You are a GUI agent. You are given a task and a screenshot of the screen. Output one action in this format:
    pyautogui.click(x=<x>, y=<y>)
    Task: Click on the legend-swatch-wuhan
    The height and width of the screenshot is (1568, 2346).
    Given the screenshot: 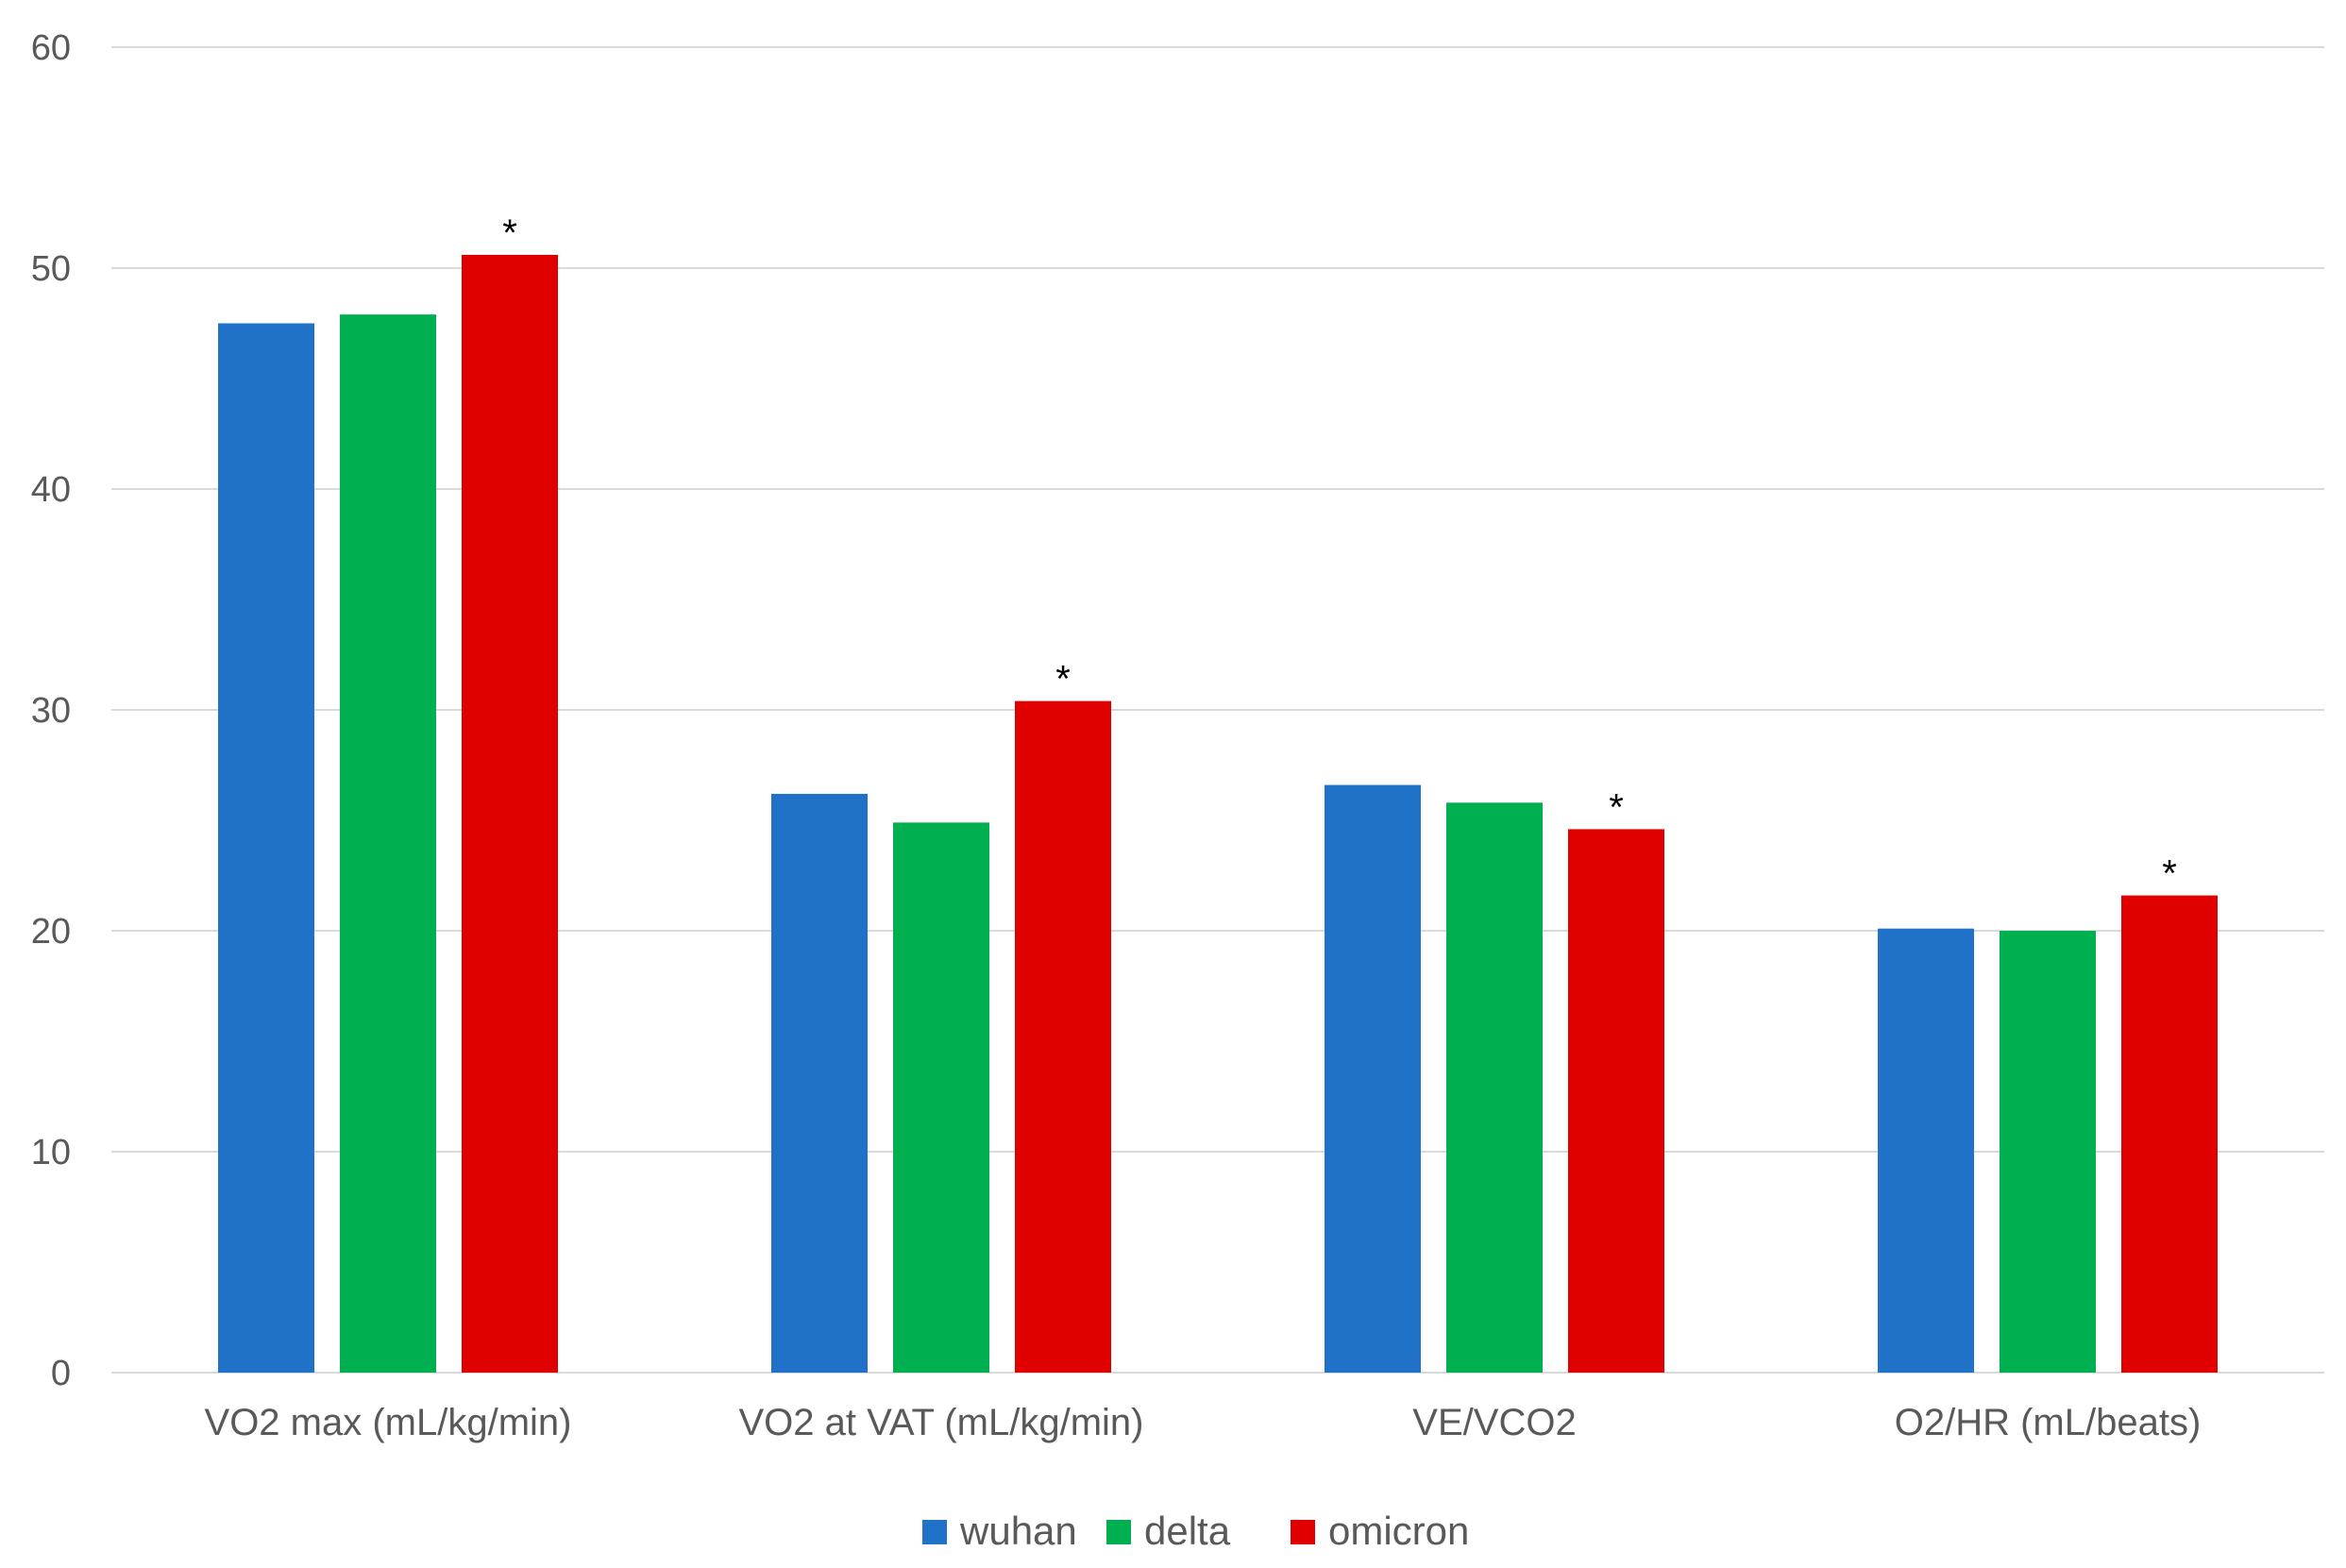 What is the action you would take?
    pyautogui.click(x=934, y=1532)
    